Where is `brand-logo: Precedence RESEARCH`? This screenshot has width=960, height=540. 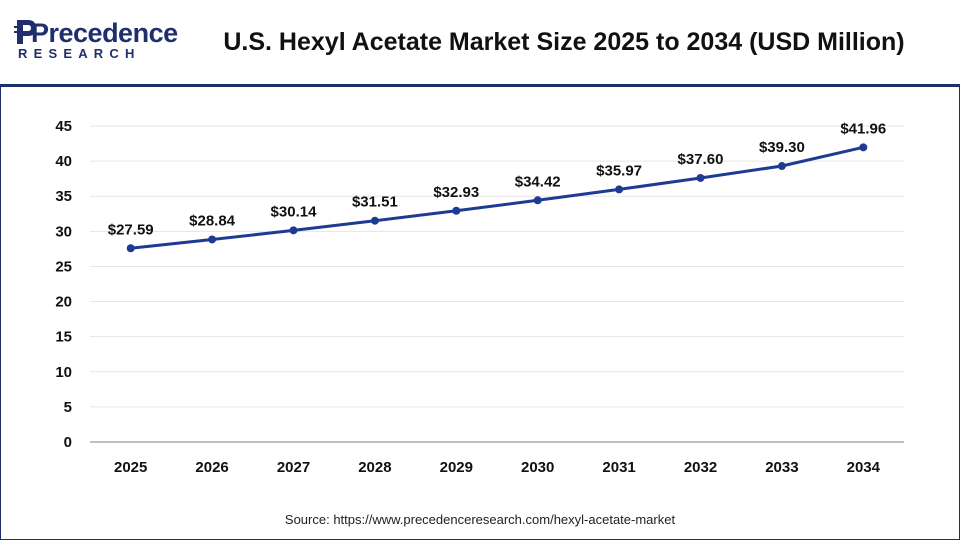 brand-logo: Precedence RESEARCH is located at coordinates (96, 41).